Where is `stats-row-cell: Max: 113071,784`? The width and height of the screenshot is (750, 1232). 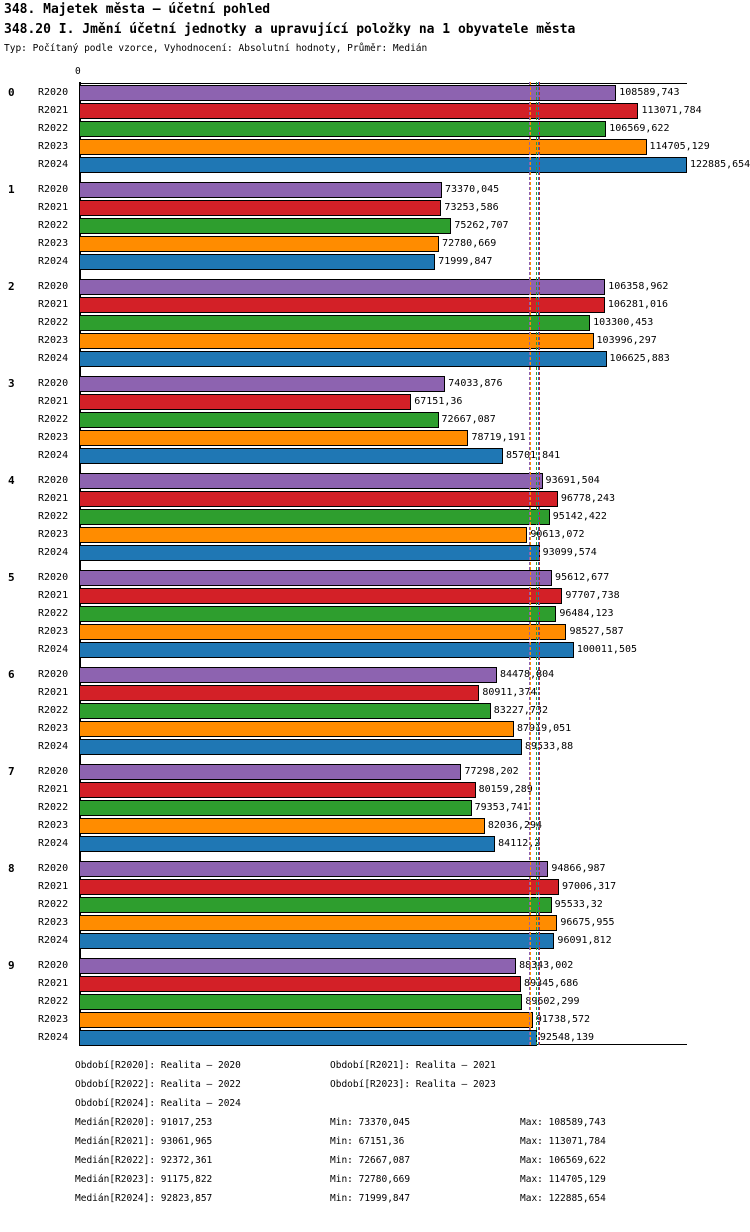
stats-row-cell: Max: 113071,784 is located at coordinates (563, 1141).